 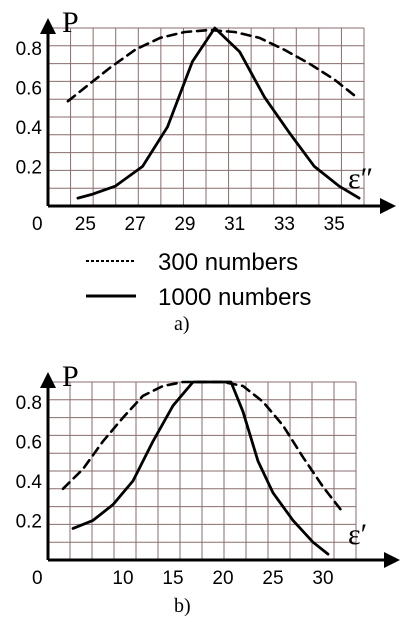 I want to click on chart-b-x-tick-label: 25, so click(x=272, y=578).